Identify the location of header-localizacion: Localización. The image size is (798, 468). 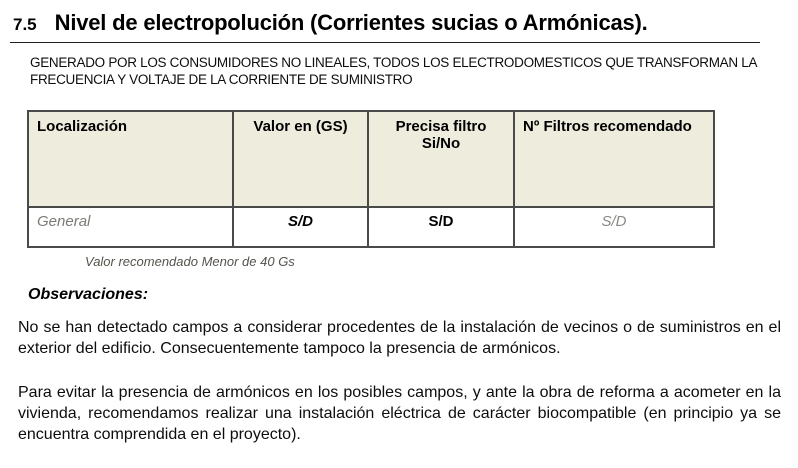
(130, 158).